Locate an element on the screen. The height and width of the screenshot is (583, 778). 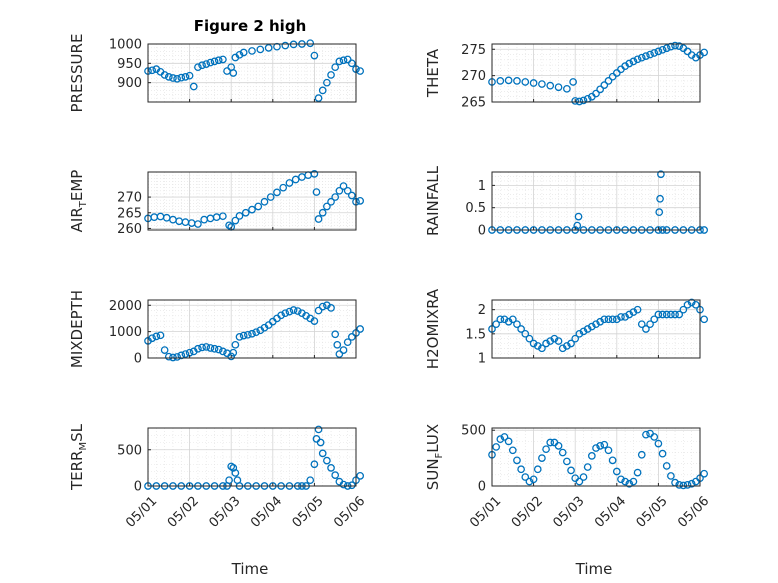
y-tick-label: 500 is located at coordinates (129, 450).